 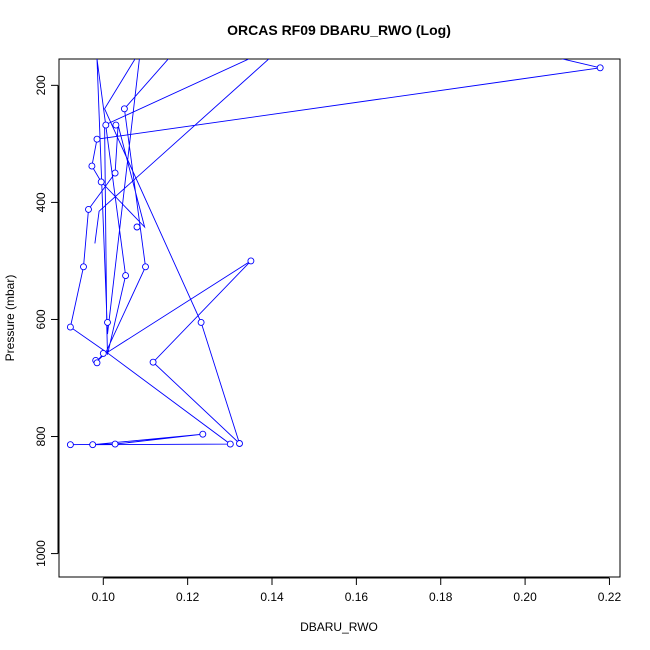 I want to click on x-axis: 0.10 0.12 0.14 0.16 0.18 0.20 0.22, so click(x=357, y=590).